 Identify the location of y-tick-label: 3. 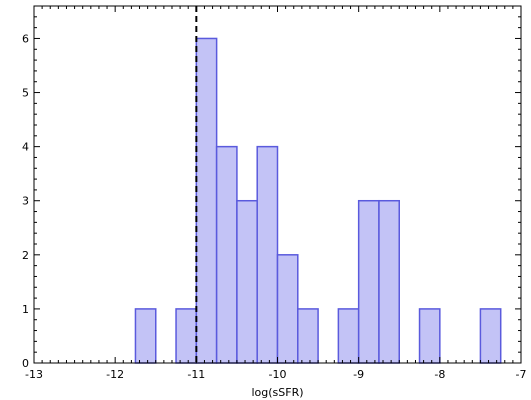
(25, 201).